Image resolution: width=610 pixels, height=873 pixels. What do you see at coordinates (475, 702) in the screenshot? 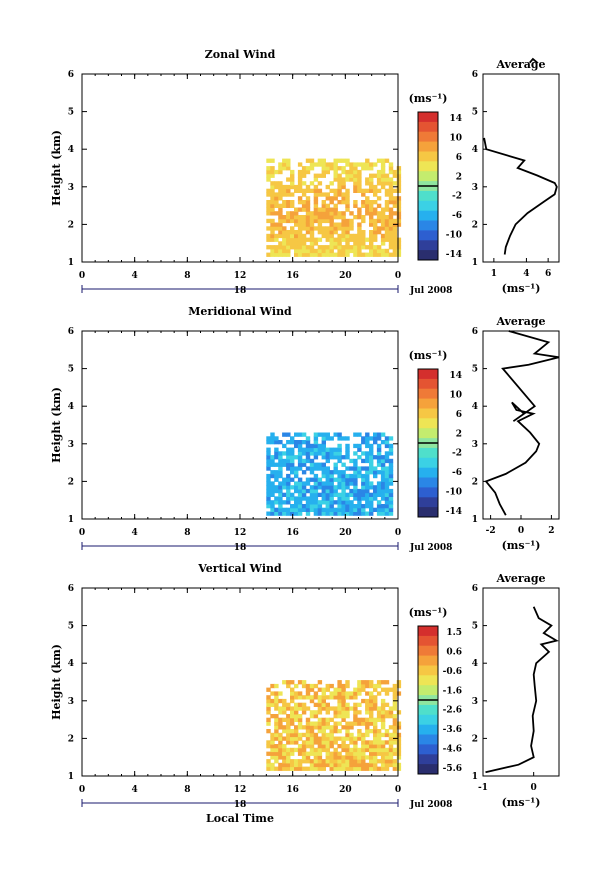
I see `profile-y-tick-label: 3` at bounding box center [475, 702].